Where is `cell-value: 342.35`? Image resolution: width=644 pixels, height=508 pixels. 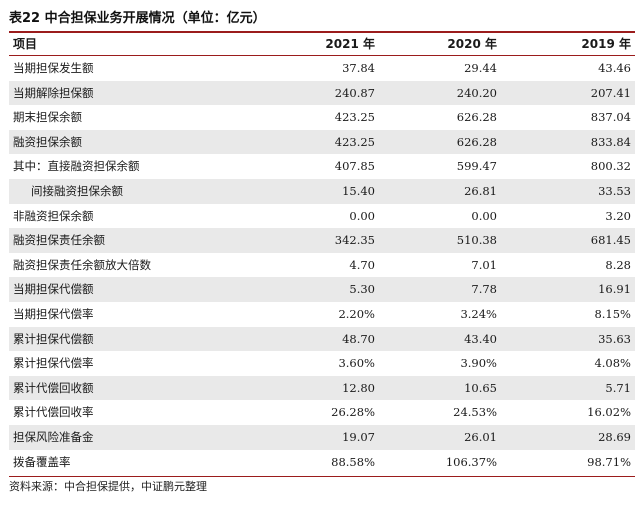 cell-value: 342.35 is located at coordinates (354, 240).